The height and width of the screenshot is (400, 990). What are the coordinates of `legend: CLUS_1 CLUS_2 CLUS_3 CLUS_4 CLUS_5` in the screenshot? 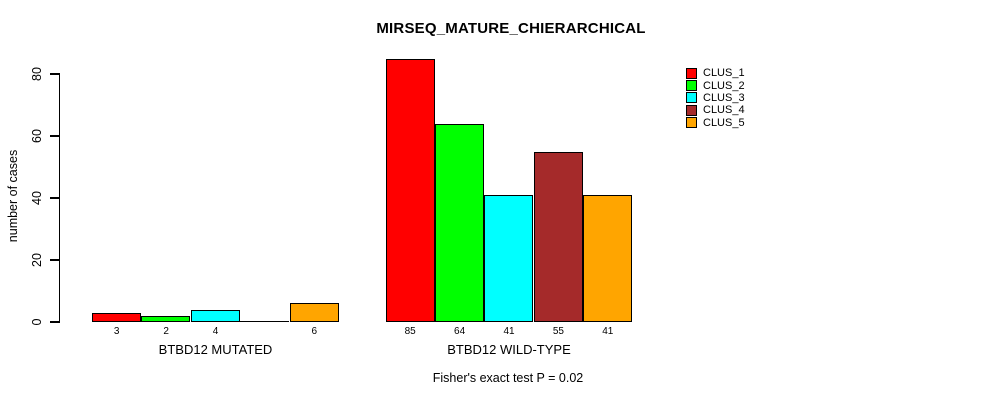 It's located at (715, 98).